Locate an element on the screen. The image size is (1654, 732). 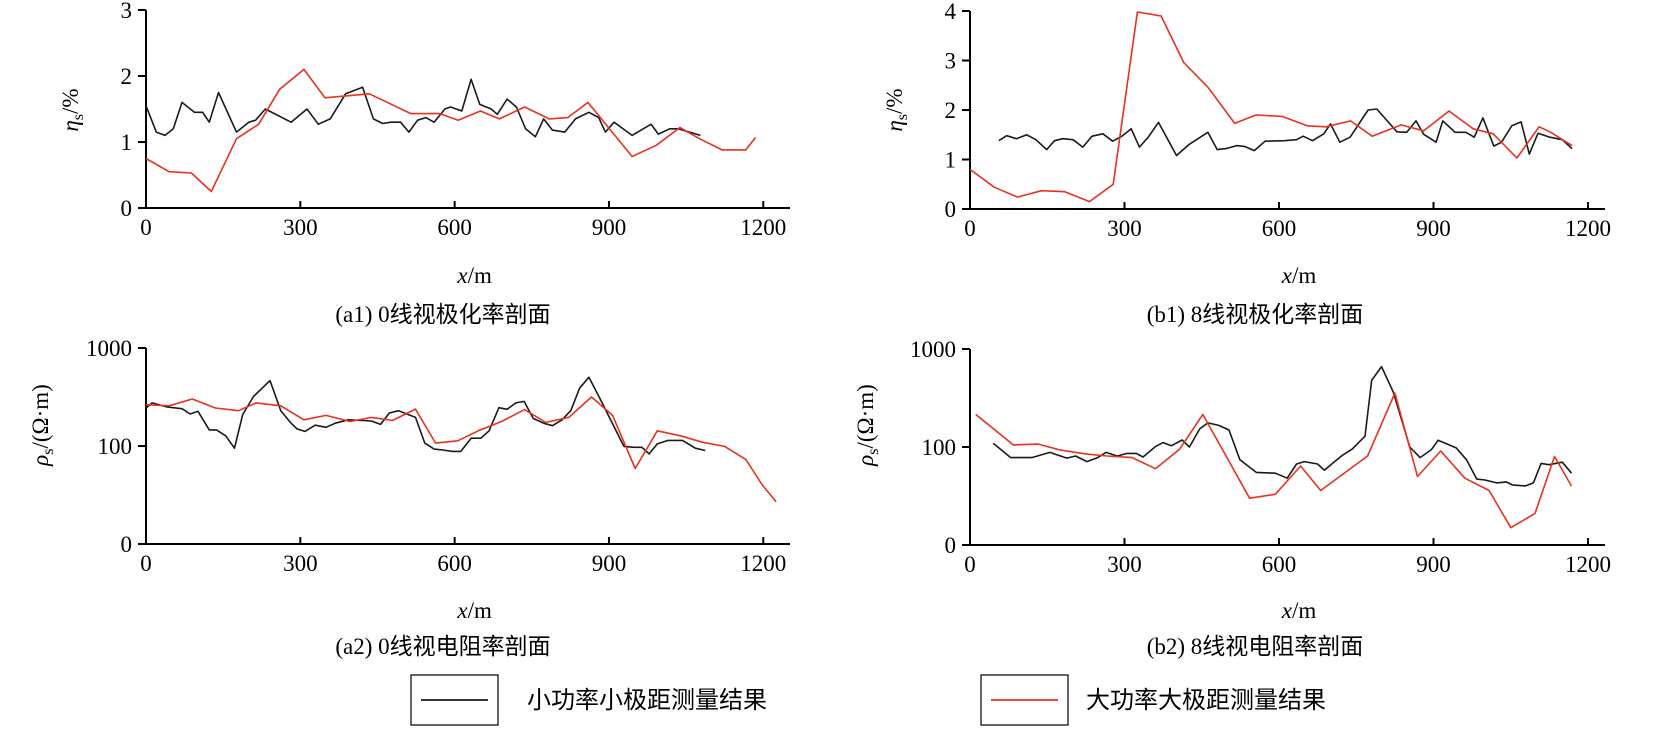
legend-item: 小功率小极距测量结果 is located at coordinates (588, 700).